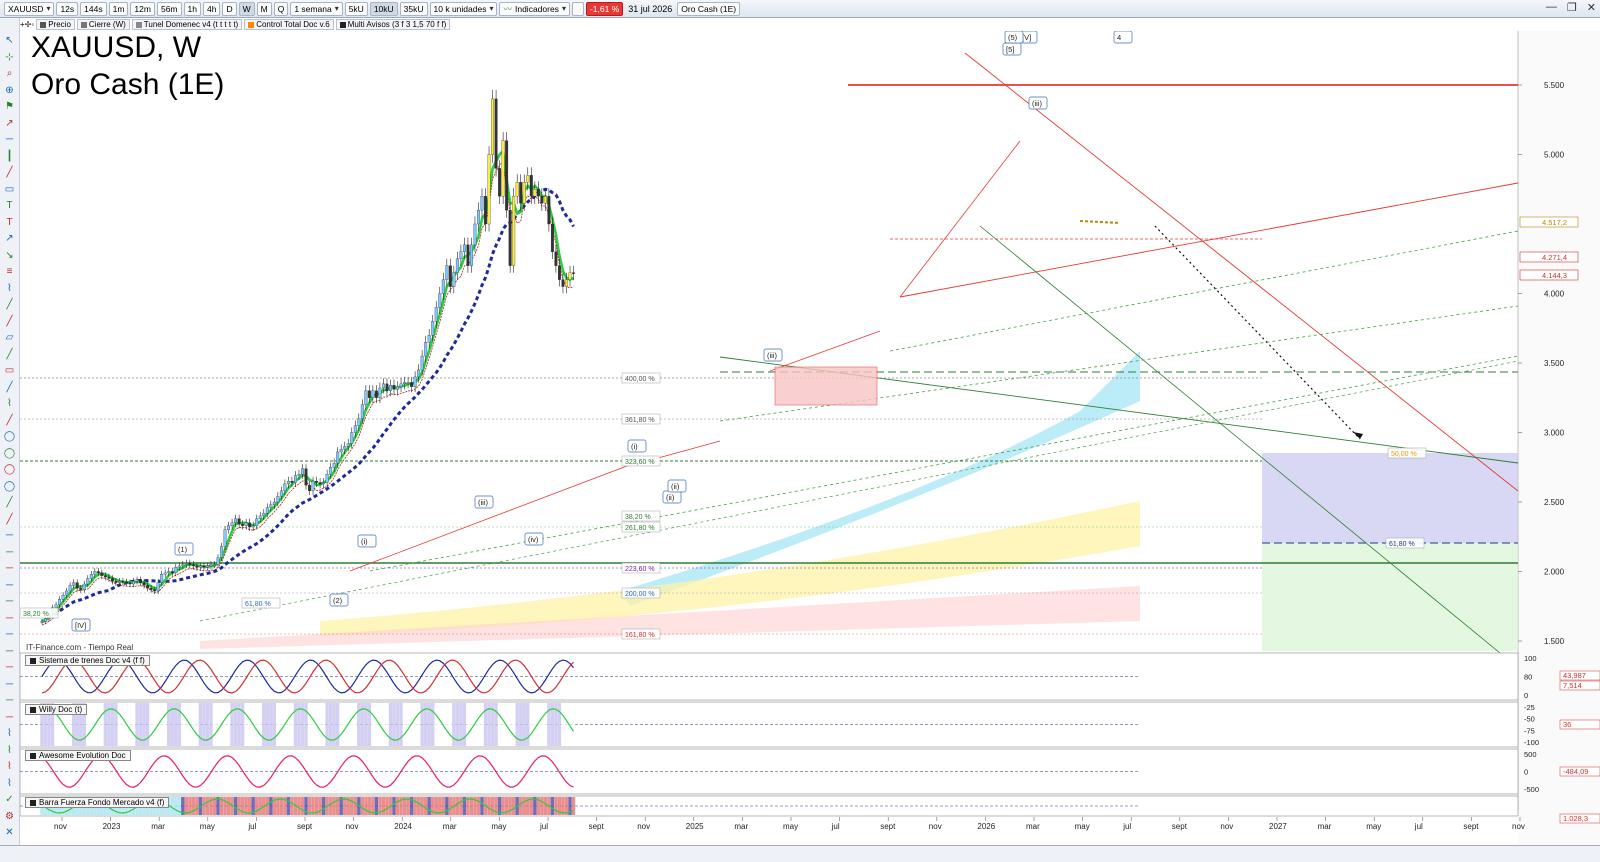  What do you see at coordinates (577, 8) in the screenshot?
I see `checkbox-icon` at bounding box center [577, 8].